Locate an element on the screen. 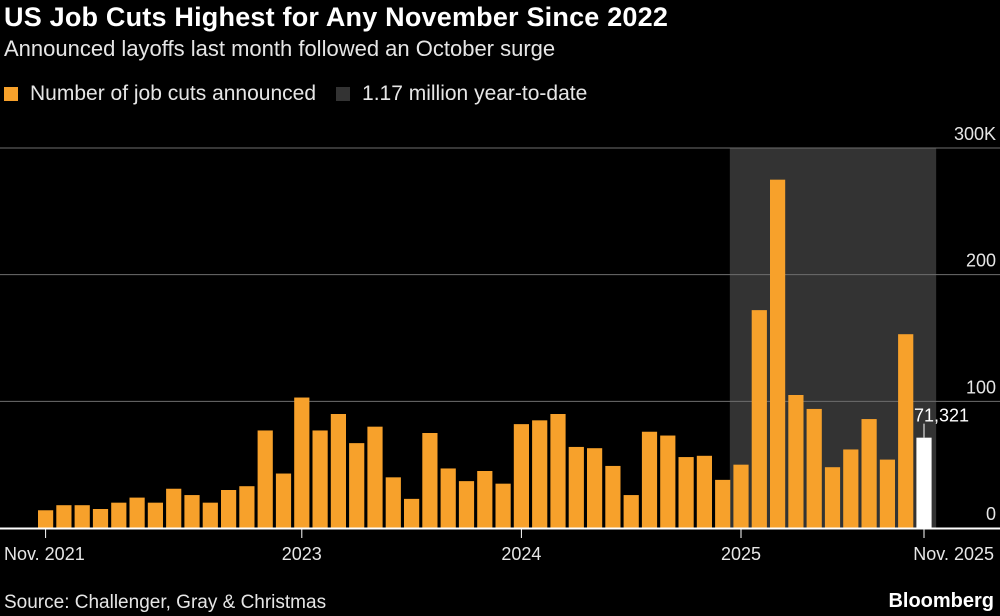 This screenshot has width=1000, height=616. x-tick-label: 2023 is located at coordinates (302, 554).